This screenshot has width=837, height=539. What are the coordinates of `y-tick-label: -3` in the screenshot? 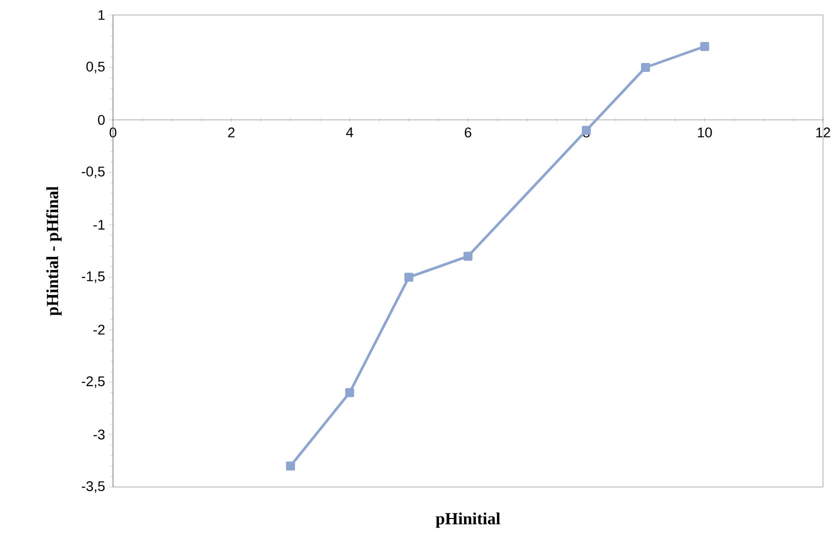 It's located at (99, 435).